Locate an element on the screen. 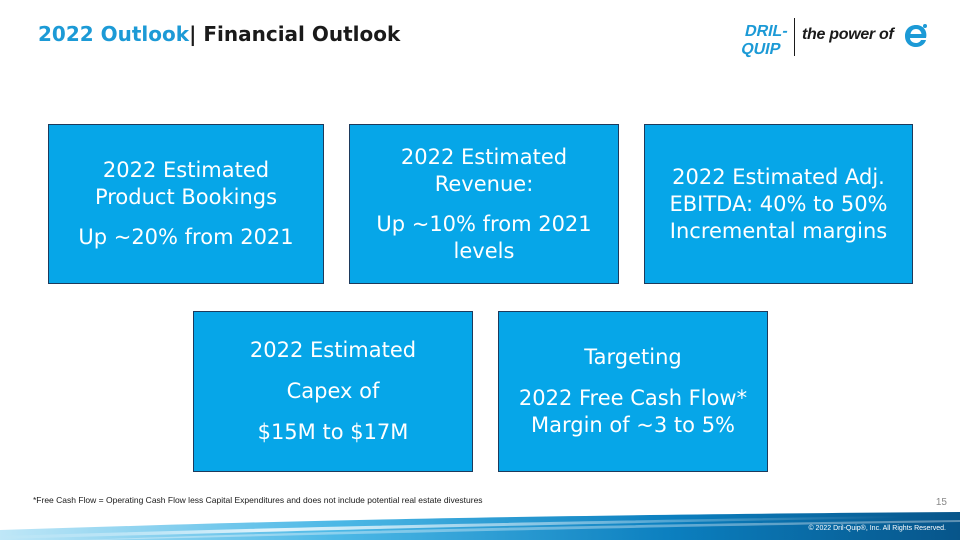  box-1-line-2: Product Bookings is located at coordinates (186, 197).